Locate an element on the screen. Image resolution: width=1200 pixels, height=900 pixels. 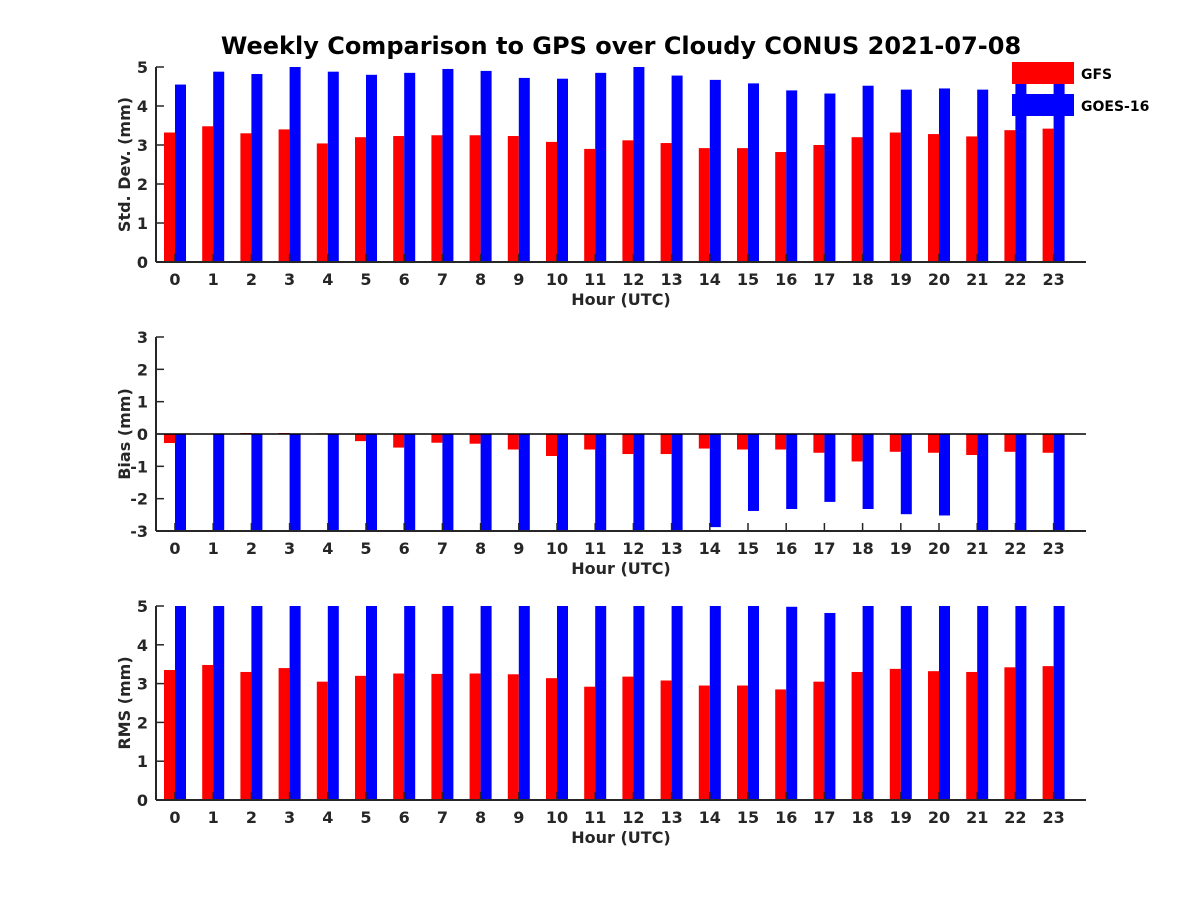
x-tick-label: 8 is located at coordinates (480, 548).